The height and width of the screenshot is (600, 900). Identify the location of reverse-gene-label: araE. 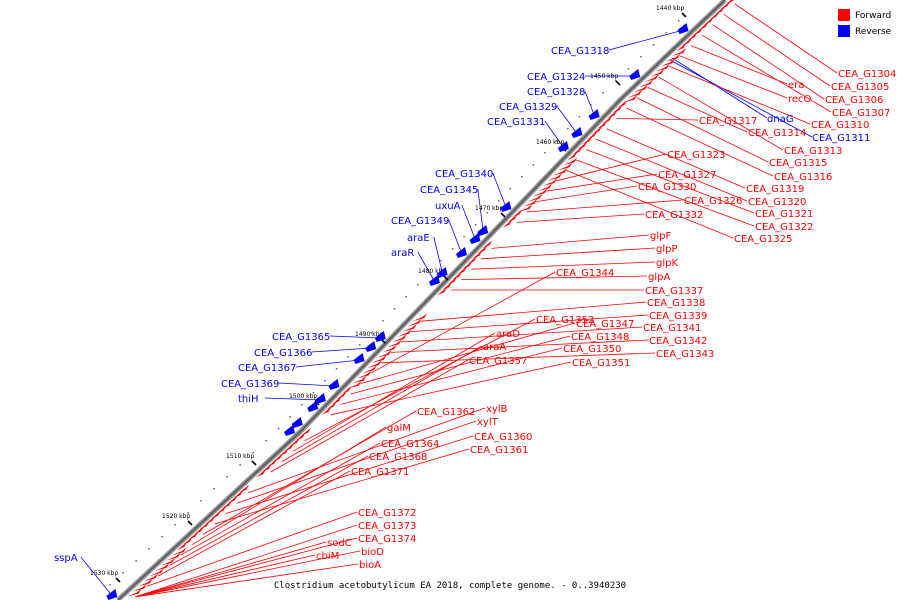
(418, 238).